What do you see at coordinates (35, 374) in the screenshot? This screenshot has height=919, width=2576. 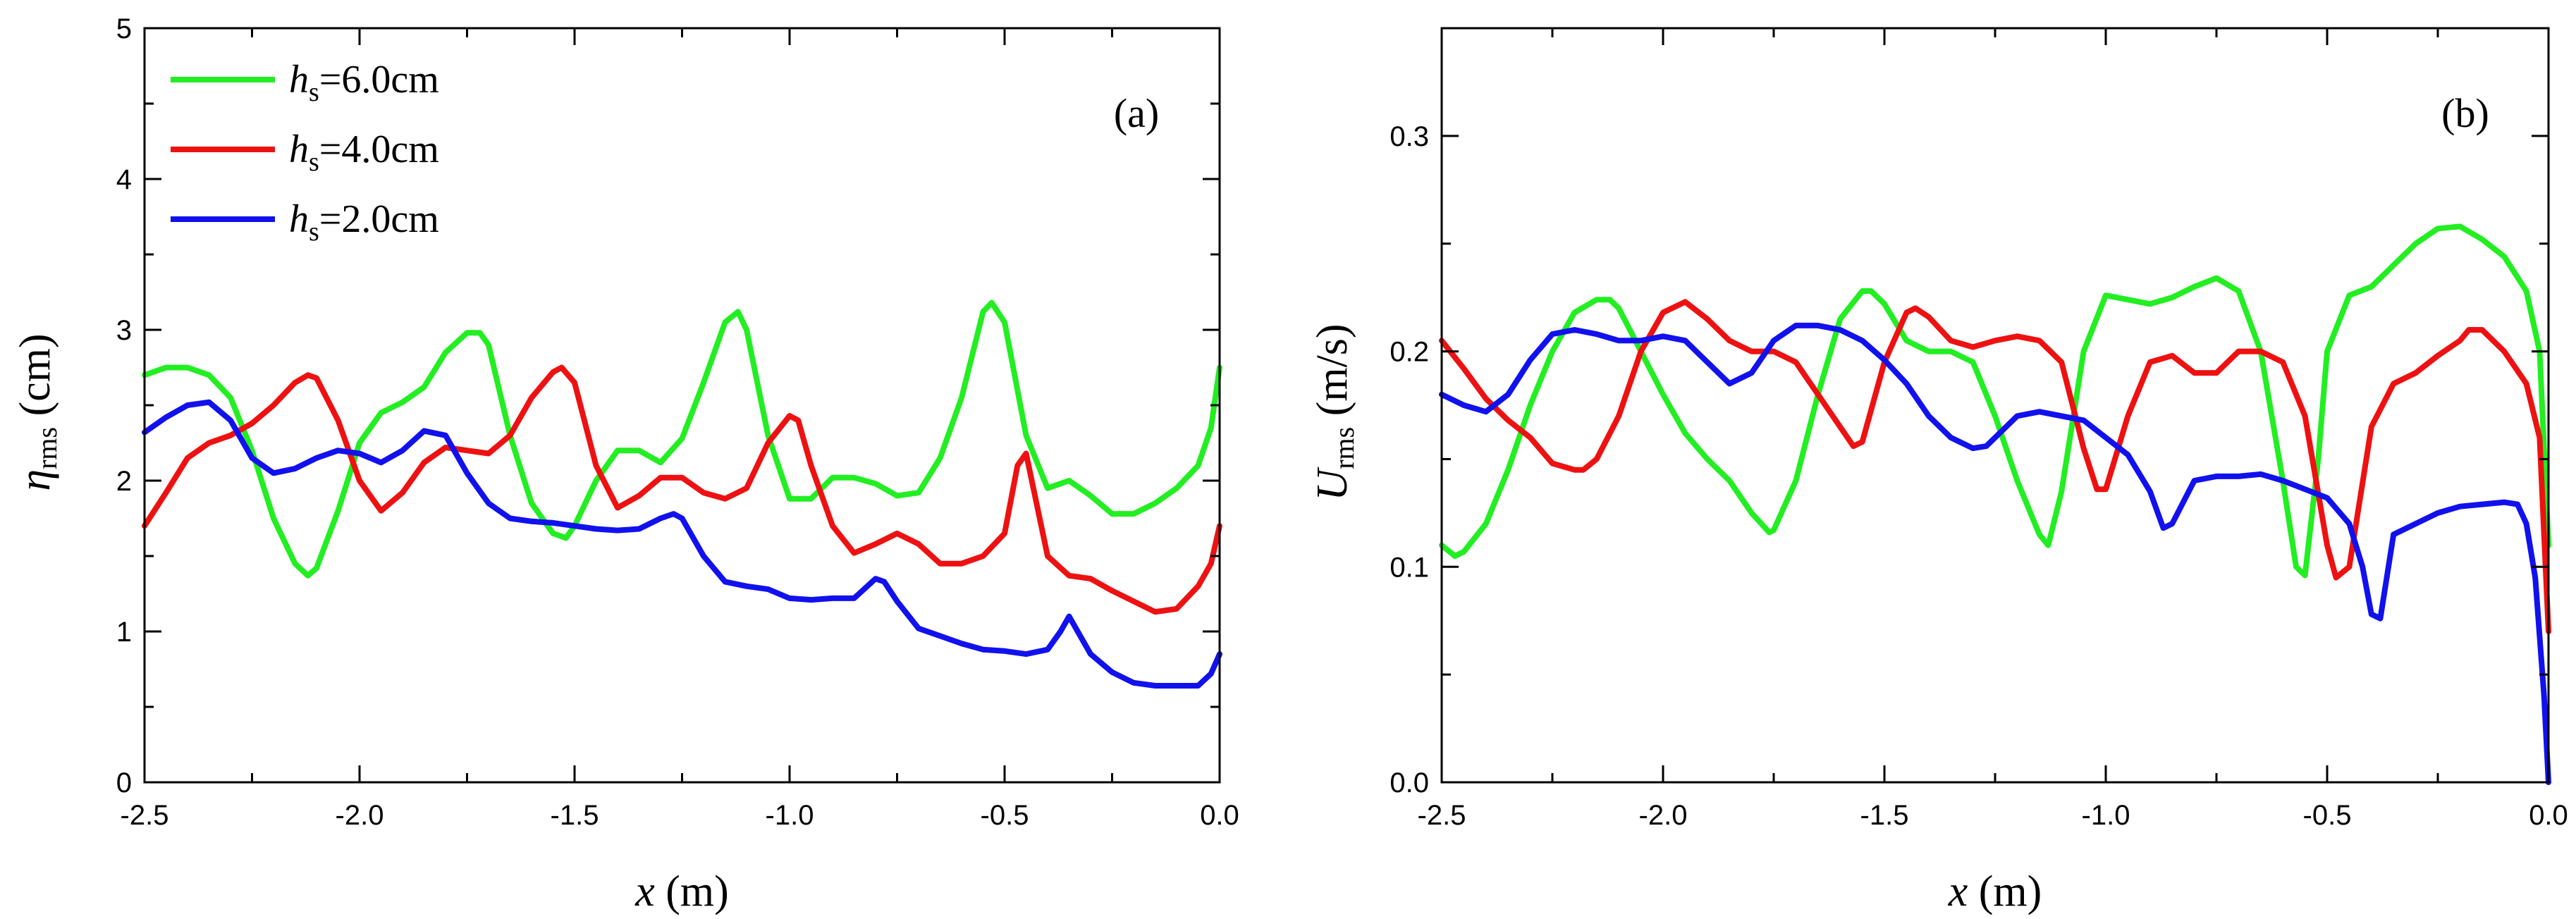 I see `panel-a-y-axis-unit: (cm)` at bounding box center [35, 374].